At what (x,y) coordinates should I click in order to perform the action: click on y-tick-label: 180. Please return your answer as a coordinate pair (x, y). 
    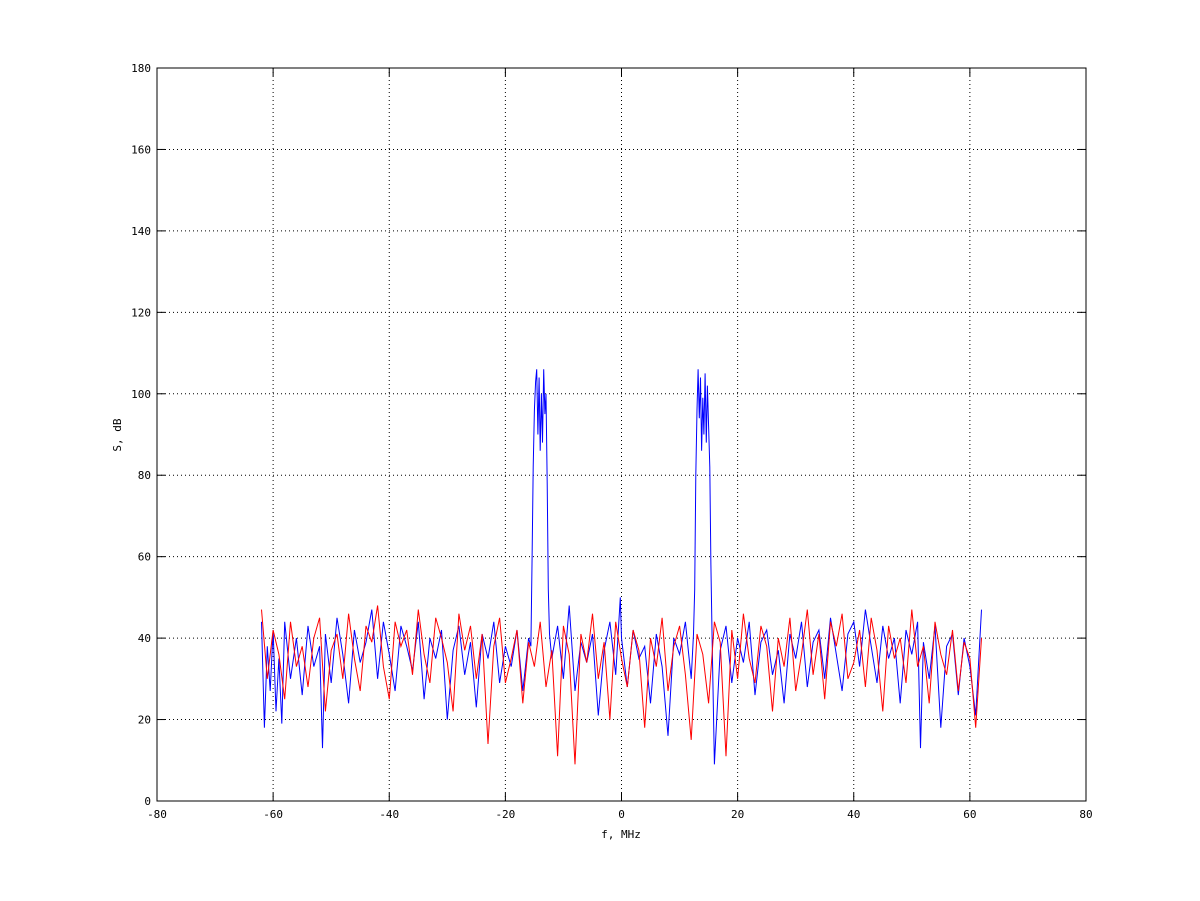
    Looking at the image, I should click on (141, 68).